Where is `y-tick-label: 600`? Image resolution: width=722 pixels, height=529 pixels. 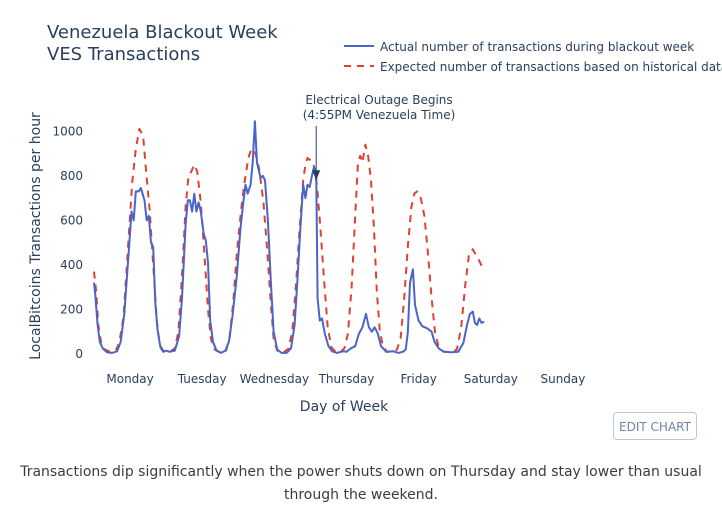
y-tick-label: 600 is located at coordinates (71, 220).